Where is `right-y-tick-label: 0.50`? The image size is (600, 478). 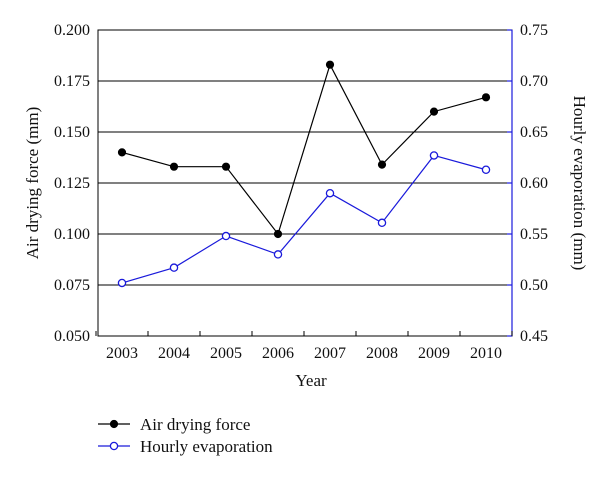
right-y-tick-label: 0.50 is located at coordinates (534, 285).